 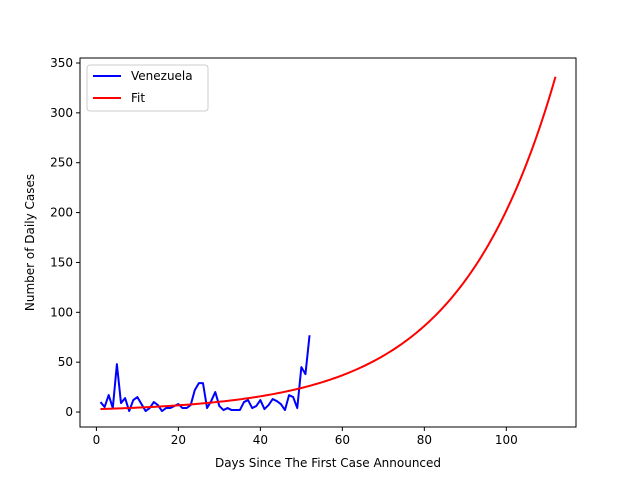 I want to click on y-tick-label: 350, so click(x=61, y=63).